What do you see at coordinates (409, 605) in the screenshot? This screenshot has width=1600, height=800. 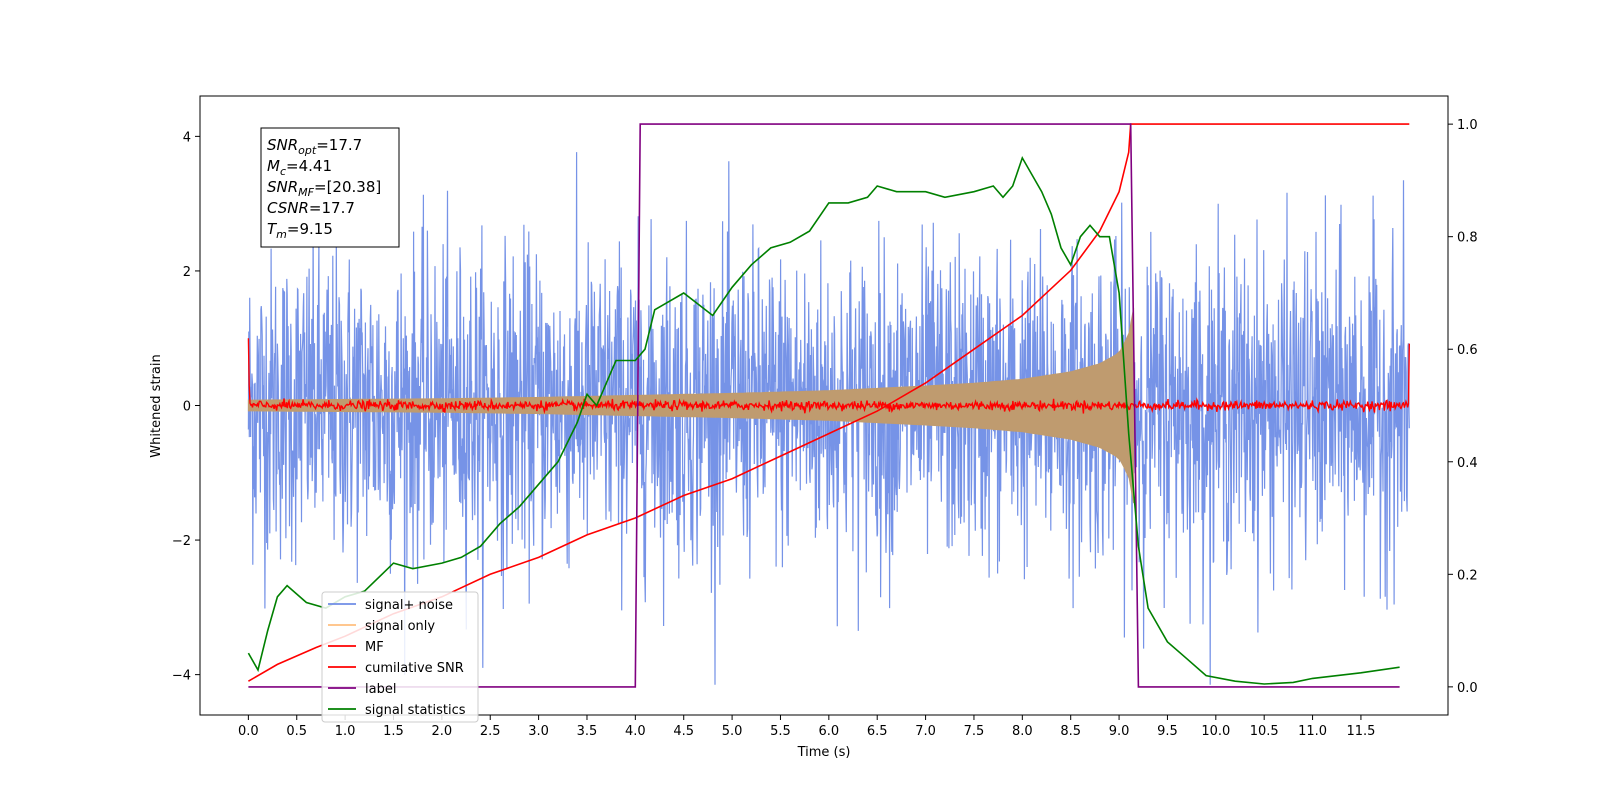 I see `legend-label: signal+ noise` at bounding box center [409, 605].